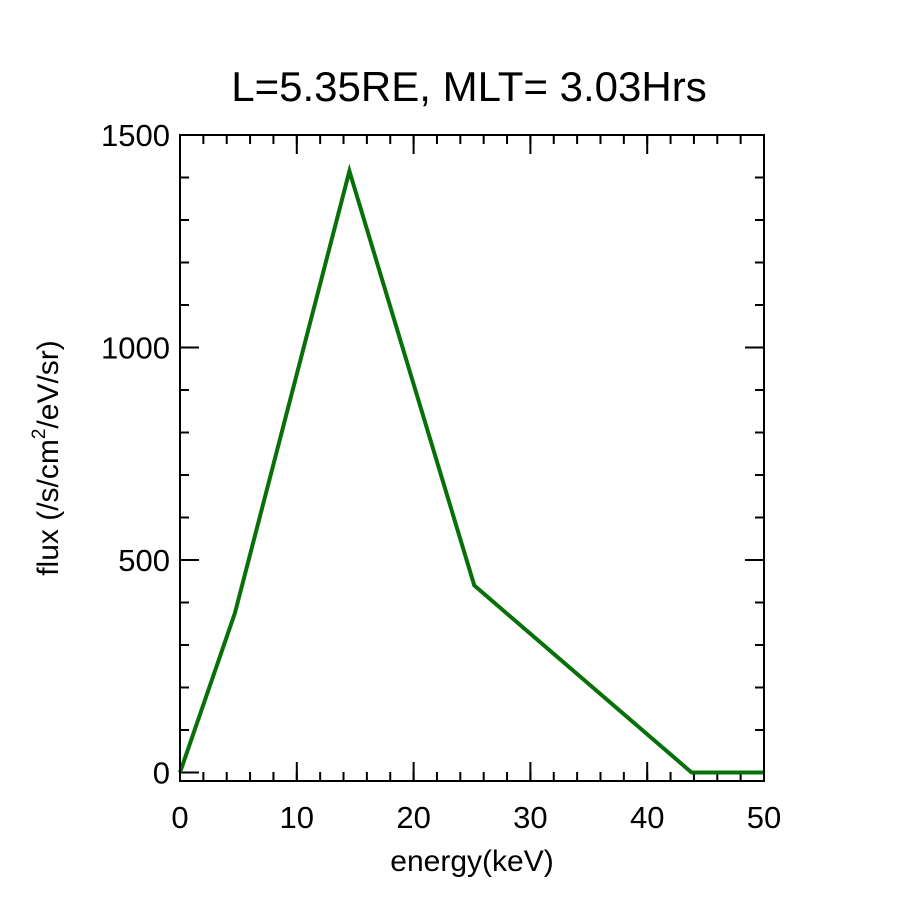 The image size is (900, 900). Describe the element at coordinates (468, 86) in the screenshot. I see `chart-title: L=5.35RE, MLT= 3.03Hrs` at that location.